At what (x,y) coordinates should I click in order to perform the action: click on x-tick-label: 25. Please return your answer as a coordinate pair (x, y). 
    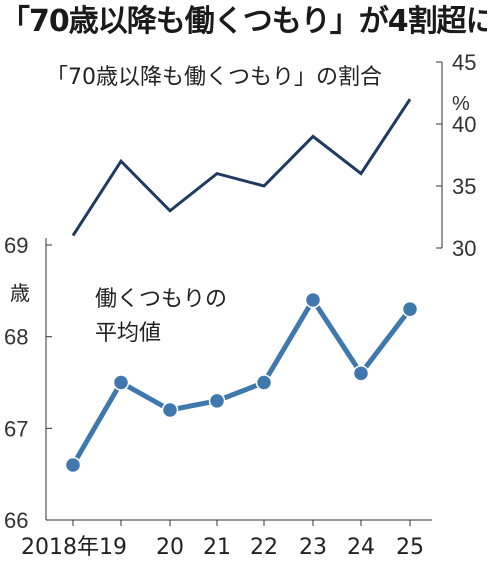
    Looking at the image, I should click on (410, 547).